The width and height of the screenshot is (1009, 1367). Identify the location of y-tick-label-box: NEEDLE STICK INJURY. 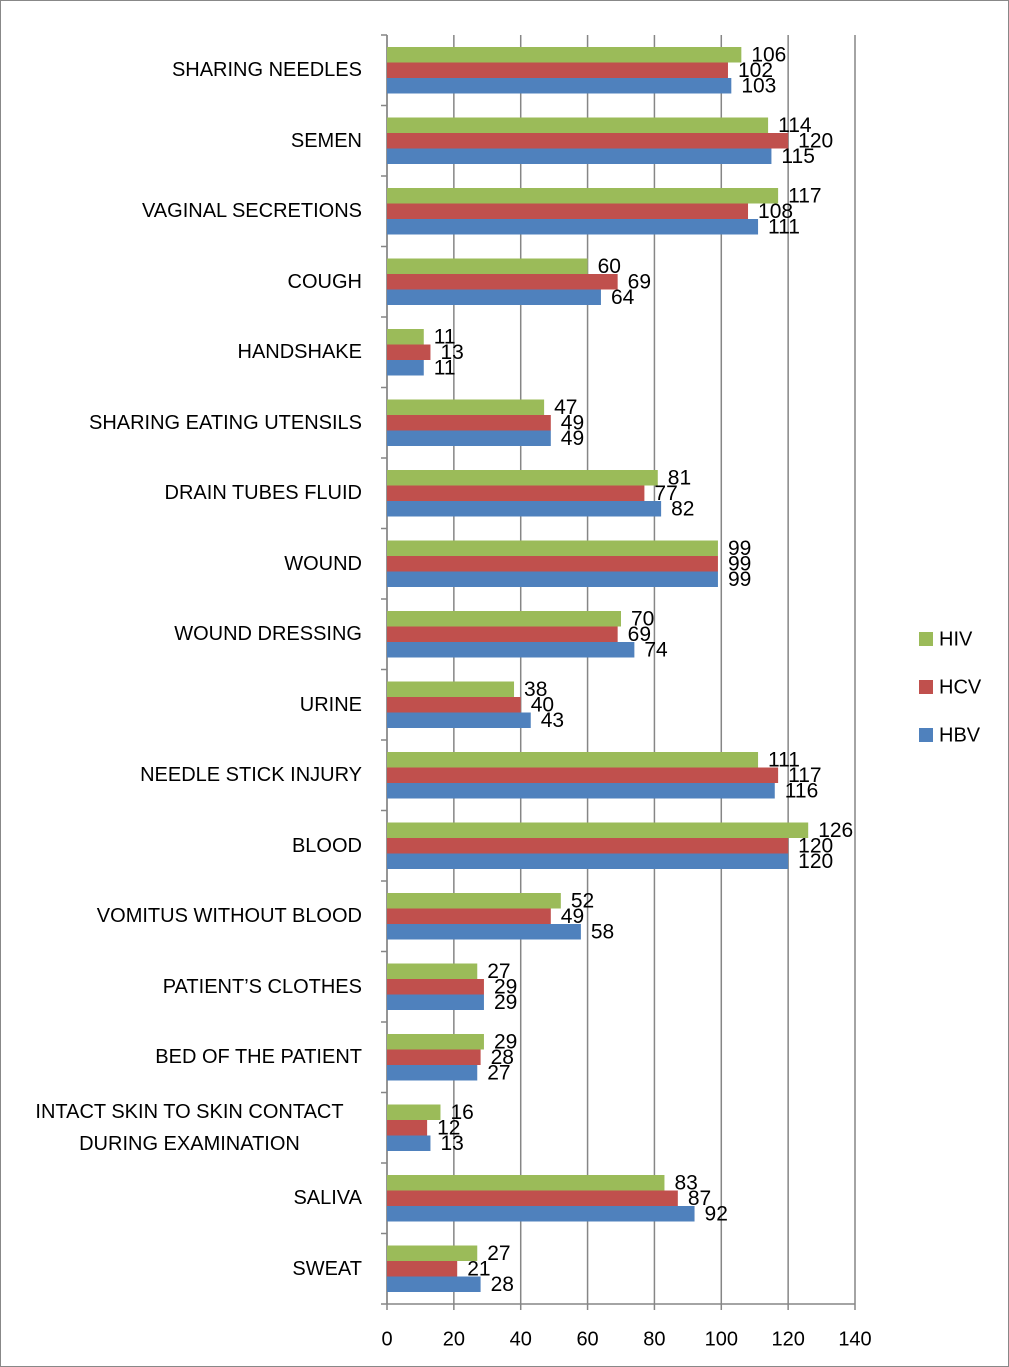
(187, 775).